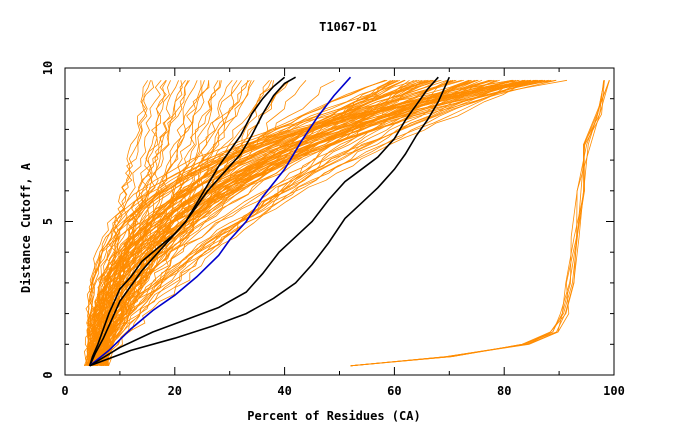 This screenshot has height=440, width=680. Describe the element at coordinates (394, 391) in the screenshot. I see `x-tick-label: 60` at that location.